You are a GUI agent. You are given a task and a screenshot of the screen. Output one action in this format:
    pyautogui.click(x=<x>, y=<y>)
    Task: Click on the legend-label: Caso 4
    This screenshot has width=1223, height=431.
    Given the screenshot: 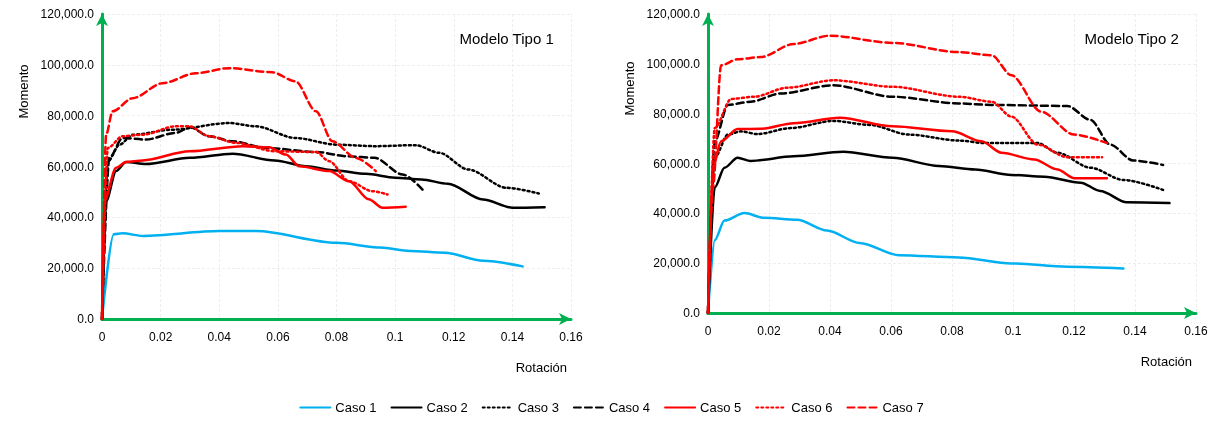 What is the action you would take?
    pyautogui.click(x=629, y=407)
    